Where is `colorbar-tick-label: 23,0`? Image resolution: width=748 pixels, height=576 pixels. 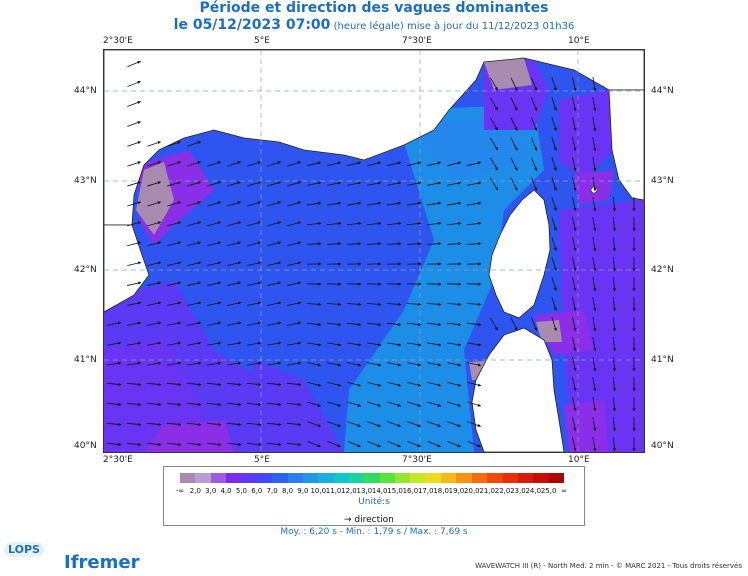 colorbar-tick-label: 23,0 is located at coordinates (518, 491).